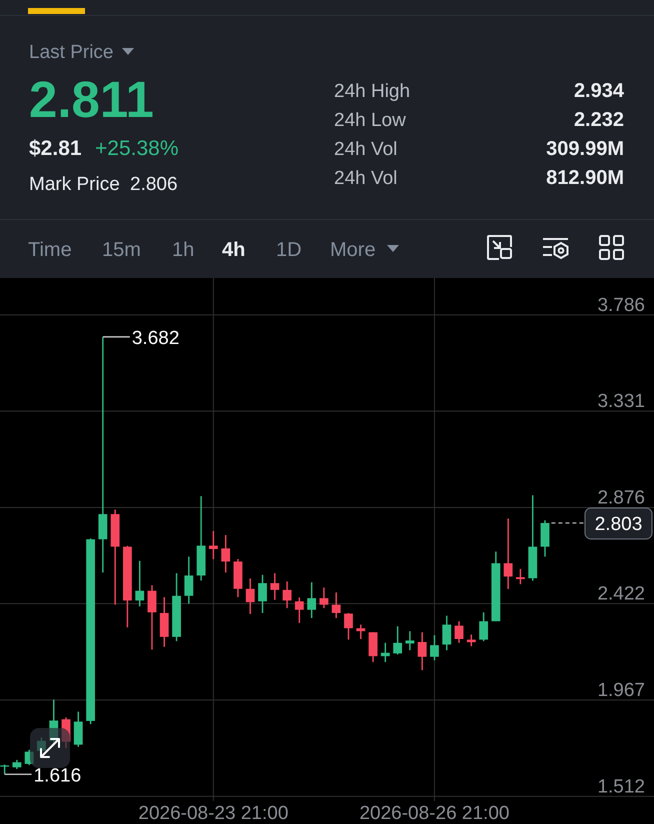 The image size is (654, 824). Describe the element at coordinates (234, 250) in the screenshot. I see `text: 4h` at that location.